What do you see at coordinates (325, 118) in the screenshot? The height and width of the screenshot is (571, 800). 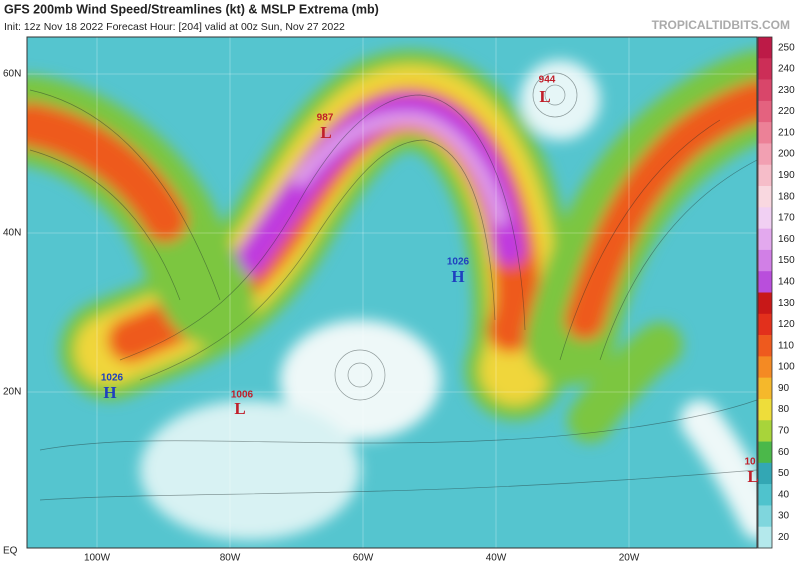 I see `pressure-value: 987` at bounding box center [325, 118].